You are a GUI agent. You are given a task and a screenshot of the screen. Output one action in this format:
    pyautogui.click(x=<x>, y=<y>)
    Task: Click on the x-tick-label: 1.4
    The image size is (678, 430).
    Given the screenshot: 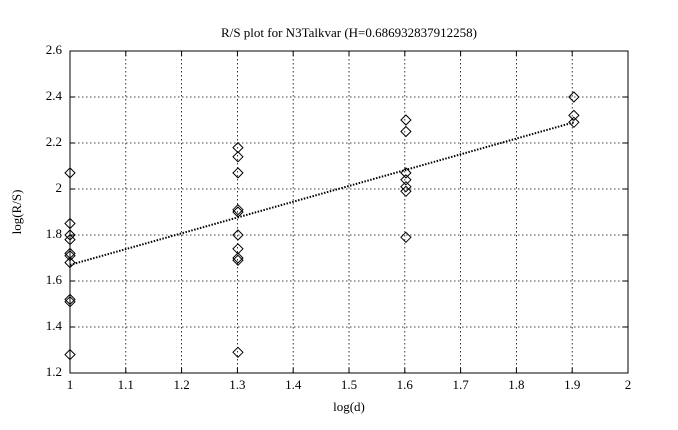 What is the action you would take?
    pyautogui.click(x=293, y=384)
    